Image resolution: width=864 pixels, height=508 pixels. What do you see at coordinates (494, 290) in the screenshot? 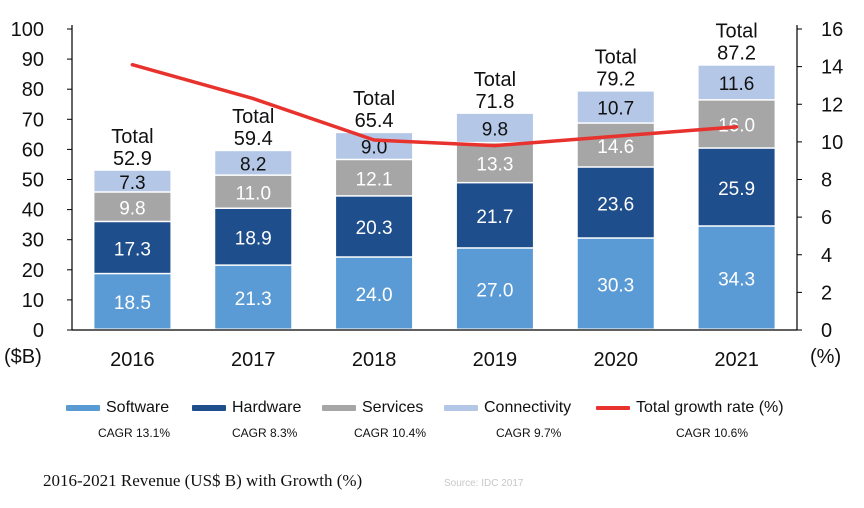
I see `bar-value-label: 27.0` at bounding box center [494, 290].